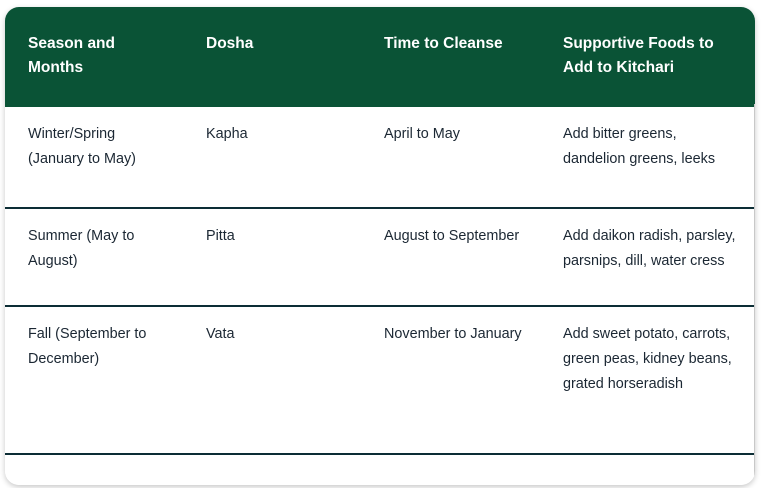 Image resolution: width=762 pixels, height=488 pixels. What do you see at coordinates (272, 157) in the screenshot?
I see `cell-dosha: Kapha` at bounding box center [272, 157].